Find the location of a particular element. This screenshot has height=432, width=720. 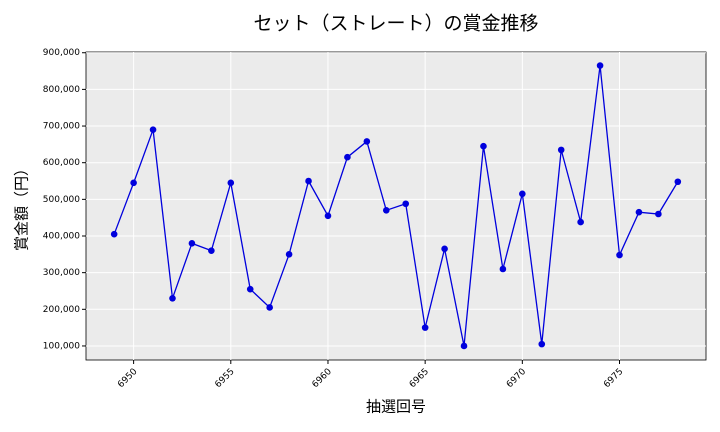

y-tick-label: 500,000 is located at coordinates (61, 200).